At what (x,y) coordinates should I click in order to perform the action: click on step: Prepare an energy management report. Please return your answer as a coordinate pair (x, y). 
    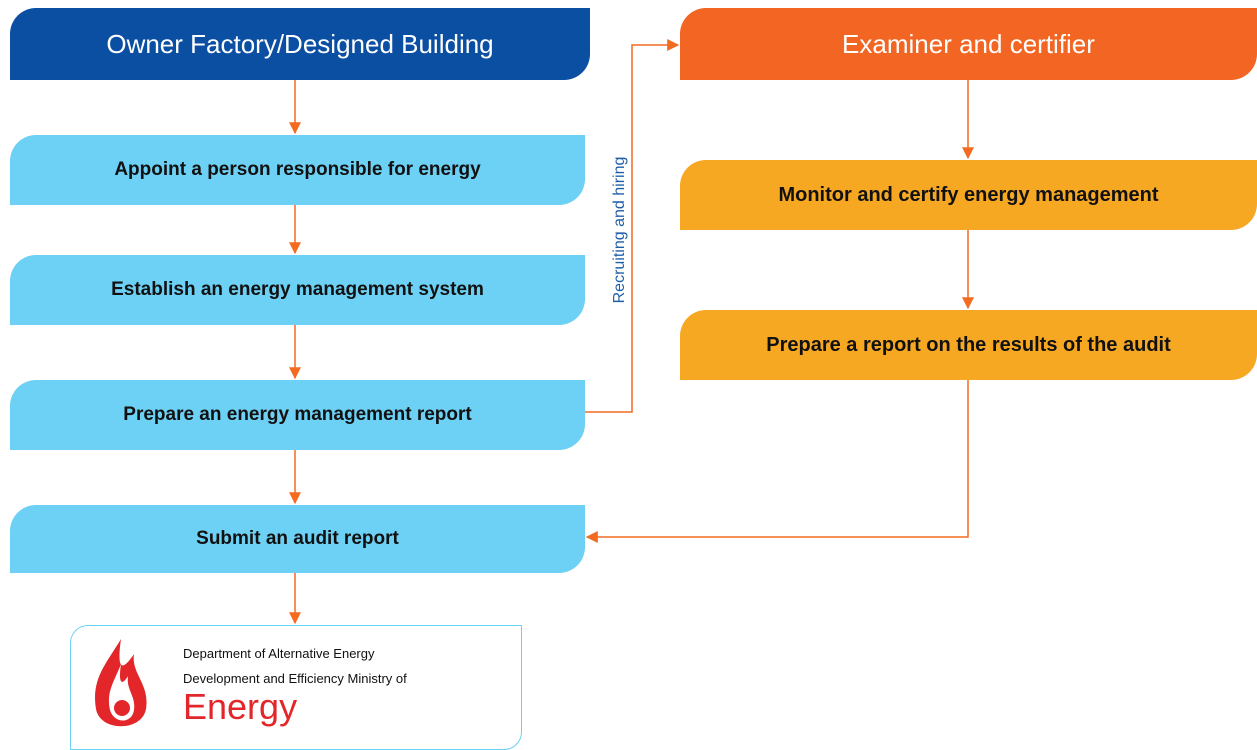
    Looking at the image, I should click on (297, 415).